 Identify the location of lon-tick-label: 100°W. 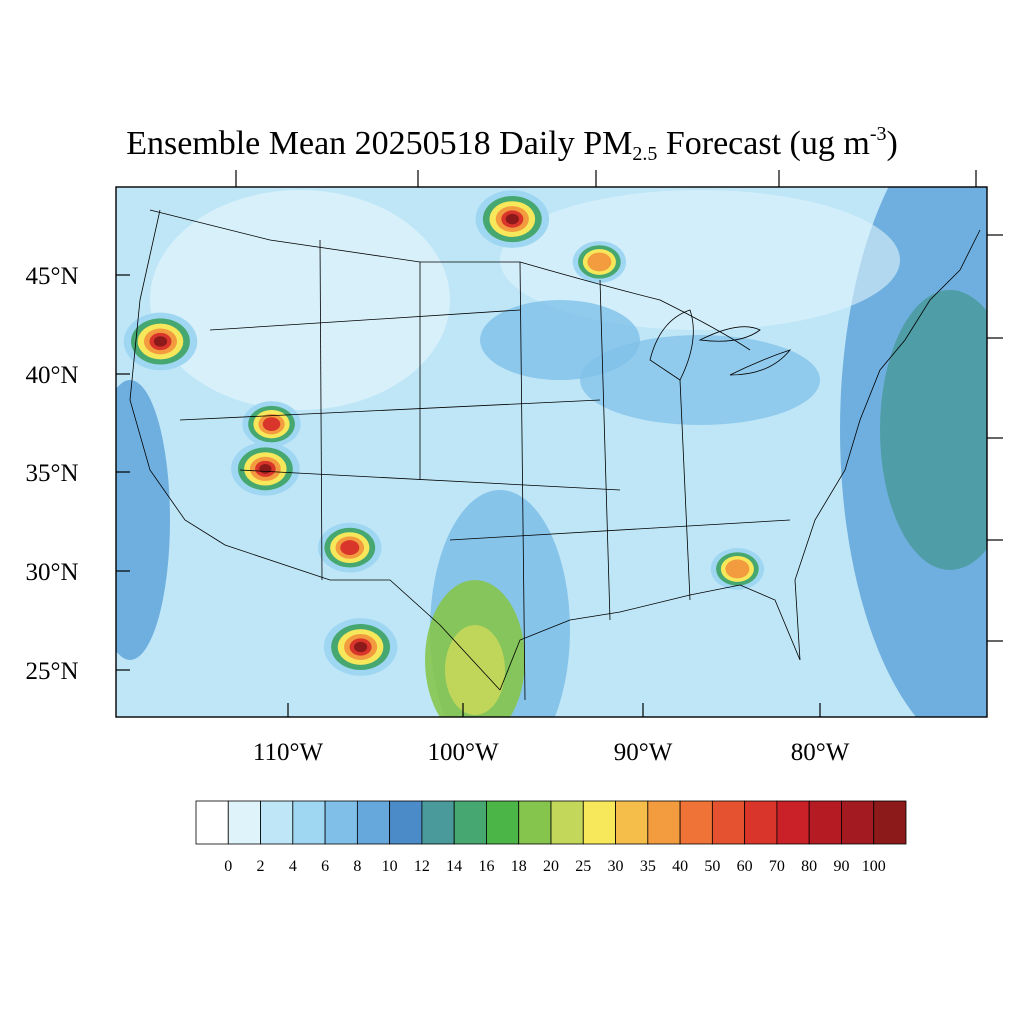
(462, 752).